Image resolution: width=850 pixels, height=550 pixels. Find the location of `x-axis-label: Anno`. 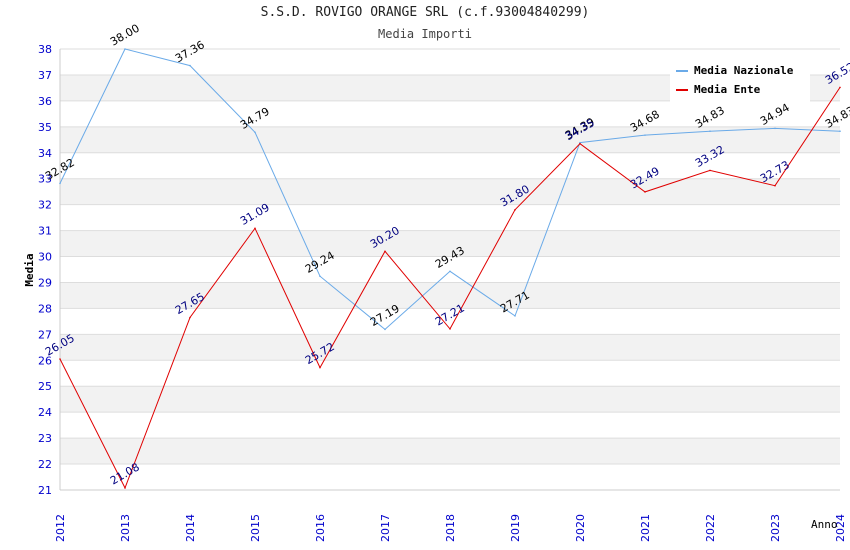

x-axis-label: Anno is located at coordinates (824, 524).